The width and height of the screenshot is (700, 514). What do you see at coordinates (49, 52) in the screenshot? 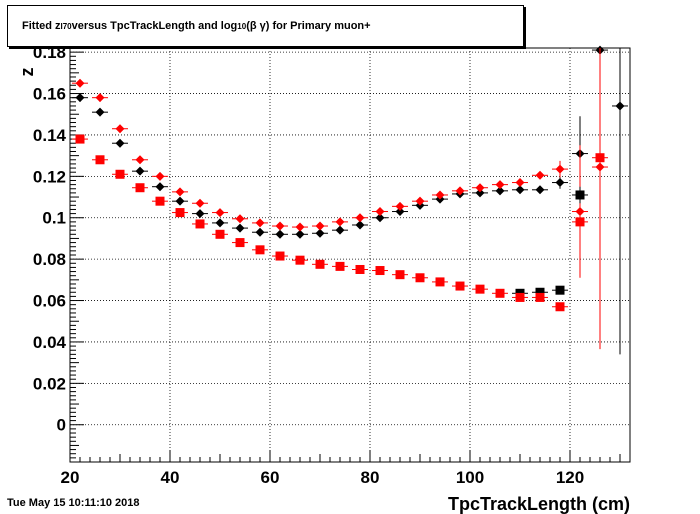
I see `y-tick-label: 0.18` at bounding box center [49, 52].